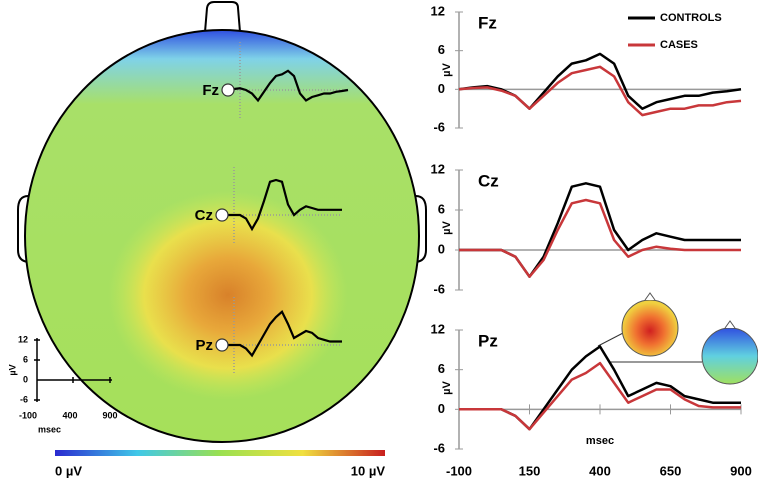 The image size is (758, 483). I want to click on chart-title: Pz, so click(488, 340).